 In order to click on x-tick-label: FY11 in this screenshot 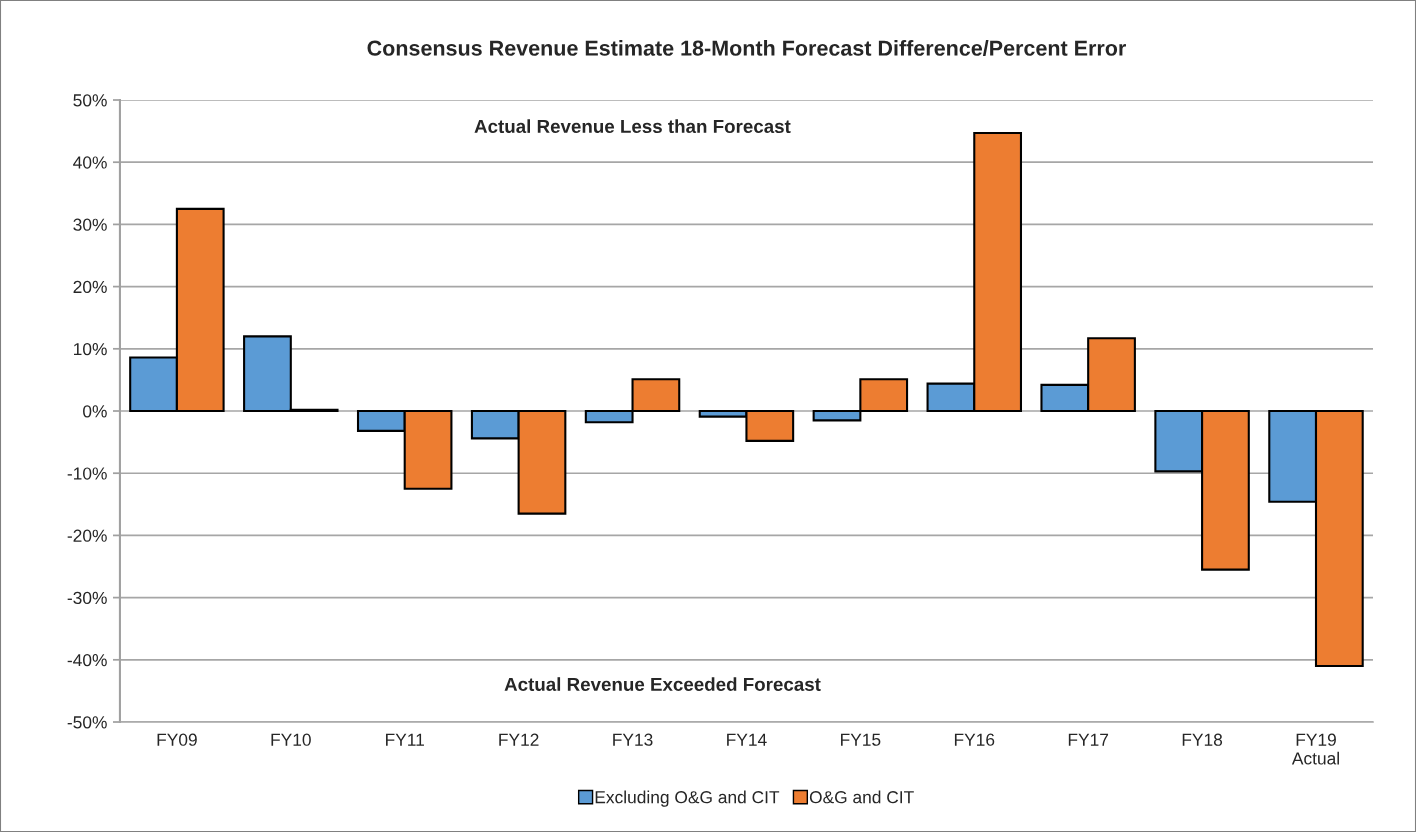, I will do `click(405, 739)`.